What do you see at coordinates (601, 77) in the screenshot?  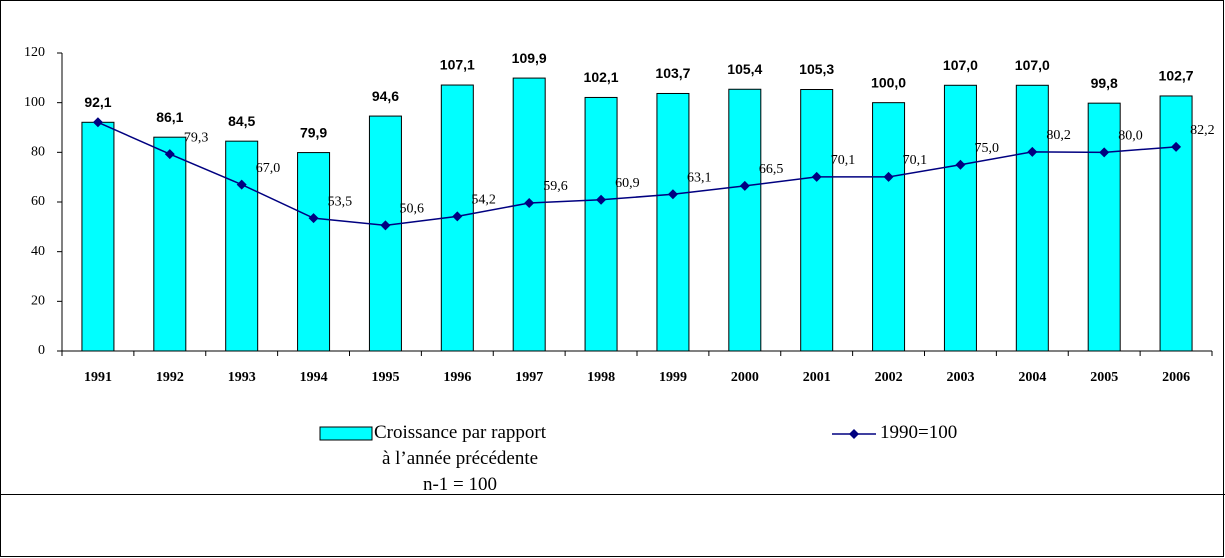 I see `bar-value-label: 102,1` at bounding box center [601, 77].